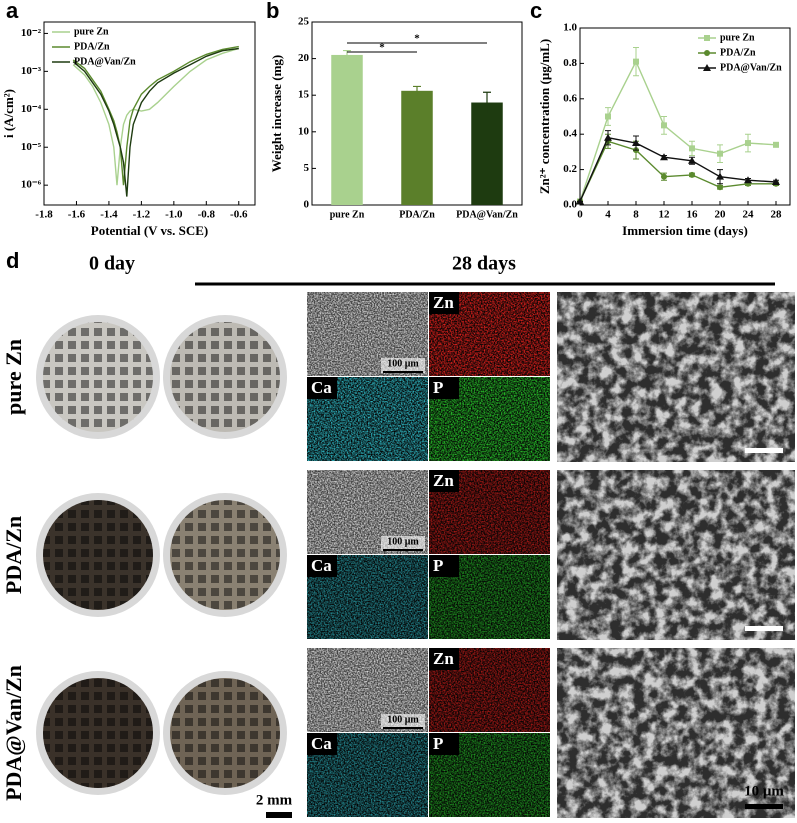  What do you see at coordinates (272, 11) in the screenshot?
I see `panel-label: b` at bounding box center [272, 11].